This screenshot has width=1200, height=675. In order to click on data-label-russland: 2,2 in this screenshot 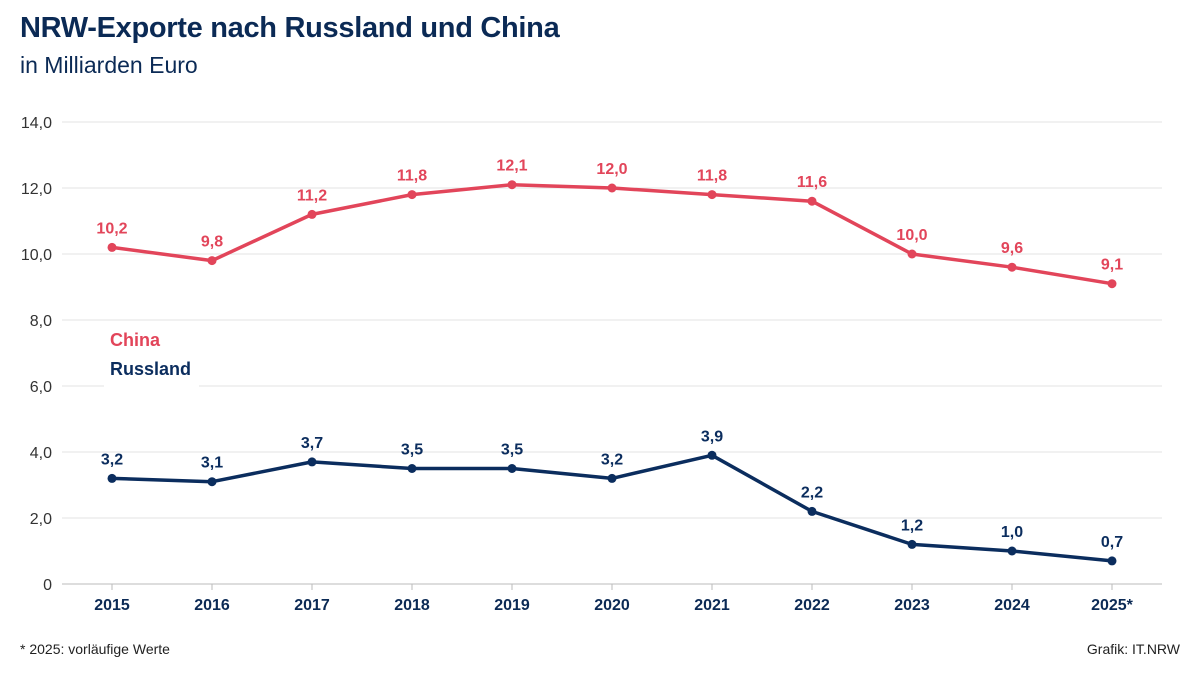, I will do `click(812, 492)`.